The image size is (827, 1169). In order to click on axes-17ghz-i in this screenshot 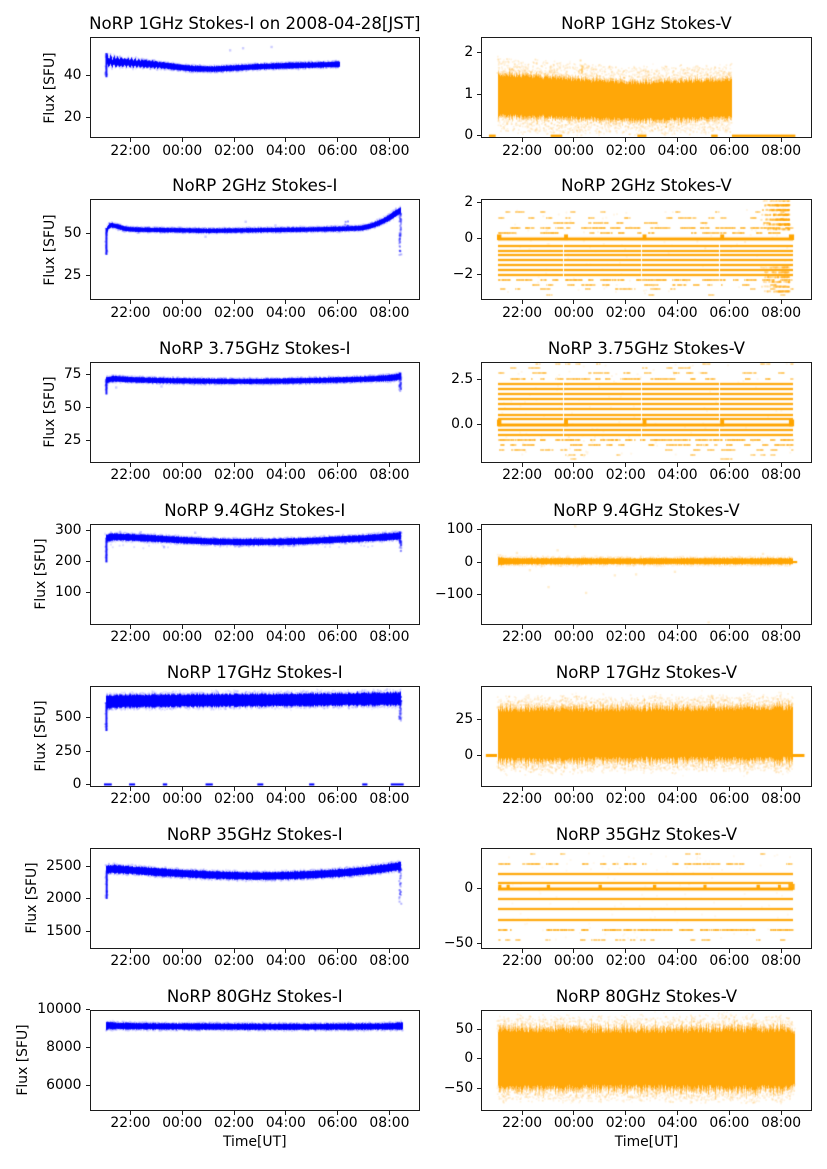, I will do `click(254, 736)`.